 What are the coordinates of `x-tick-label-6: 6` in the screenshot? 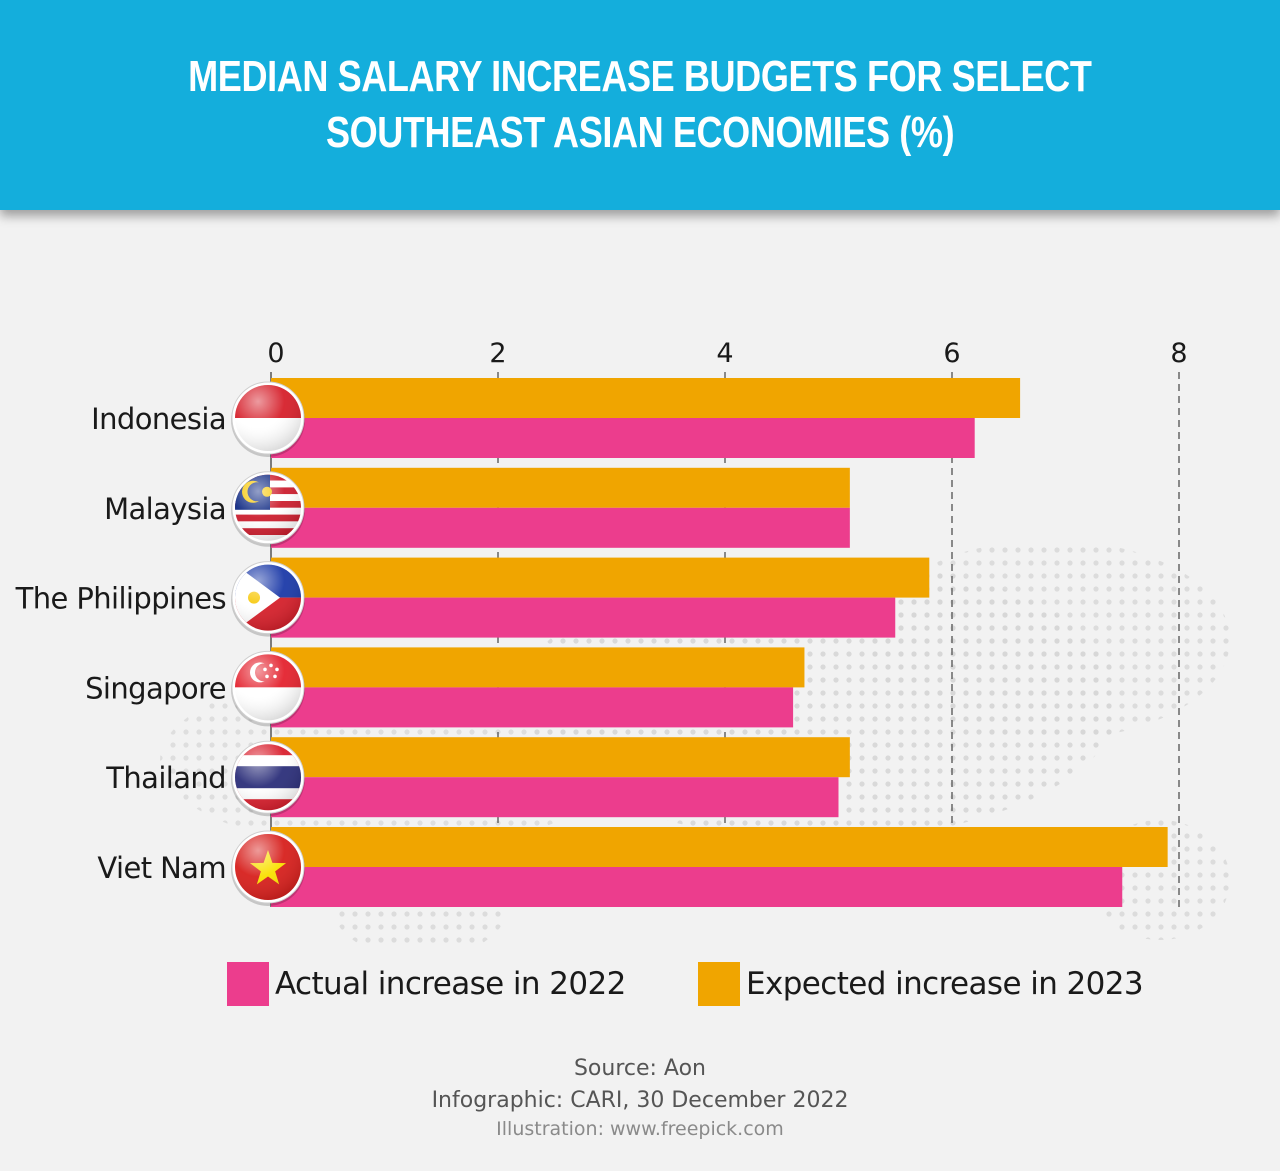 It's located at (951, 353).